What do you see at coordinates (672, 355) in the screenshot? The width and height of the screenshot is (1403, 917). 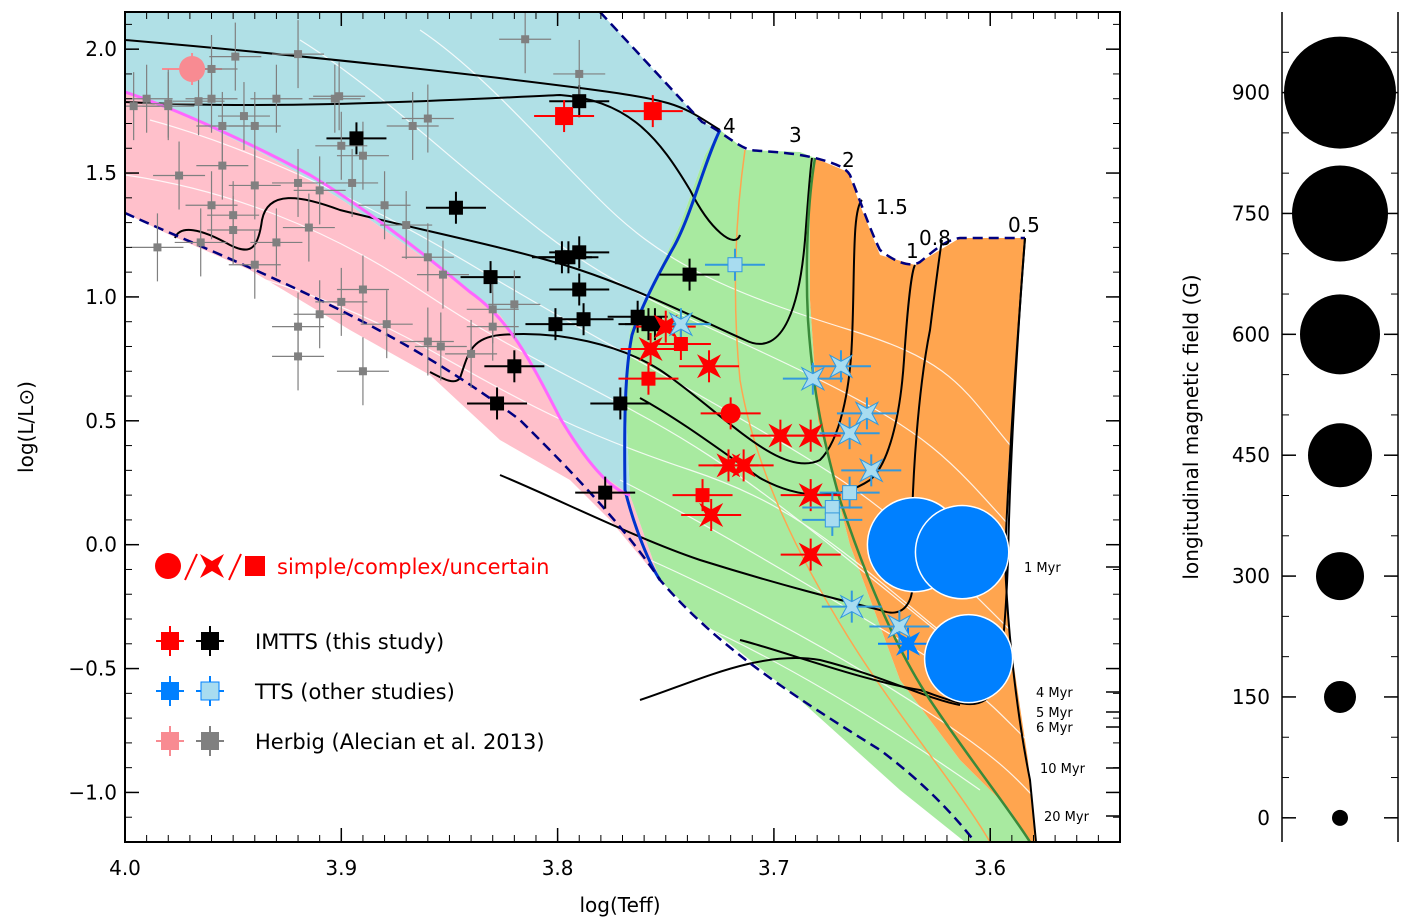 I see `birthline` at bounding box center [672, 355].